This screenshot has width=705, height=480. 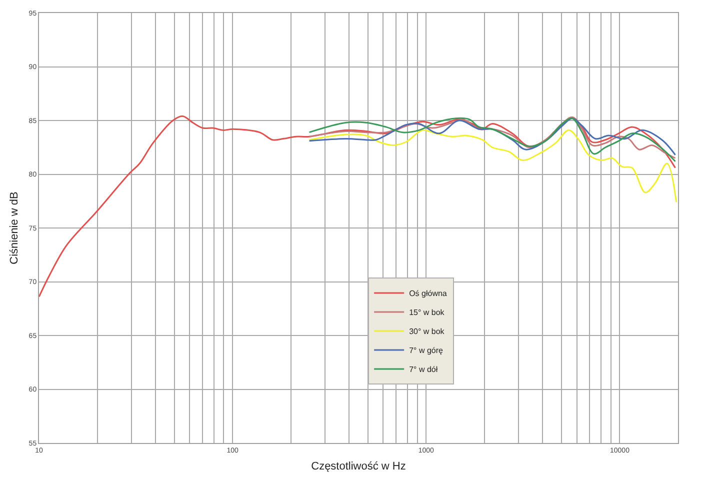 I want to click on y-axis-title: Ciśnienie w dB, so click(x=14, y=228).